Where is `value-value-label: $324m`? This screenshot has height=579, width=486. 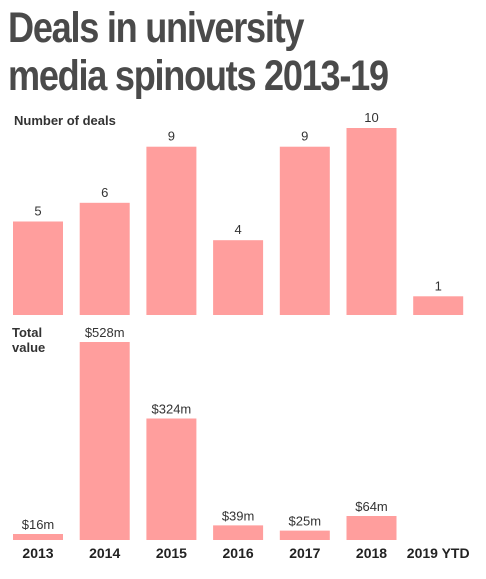
value-value-label: $324m is located at coordinates (172, 409).